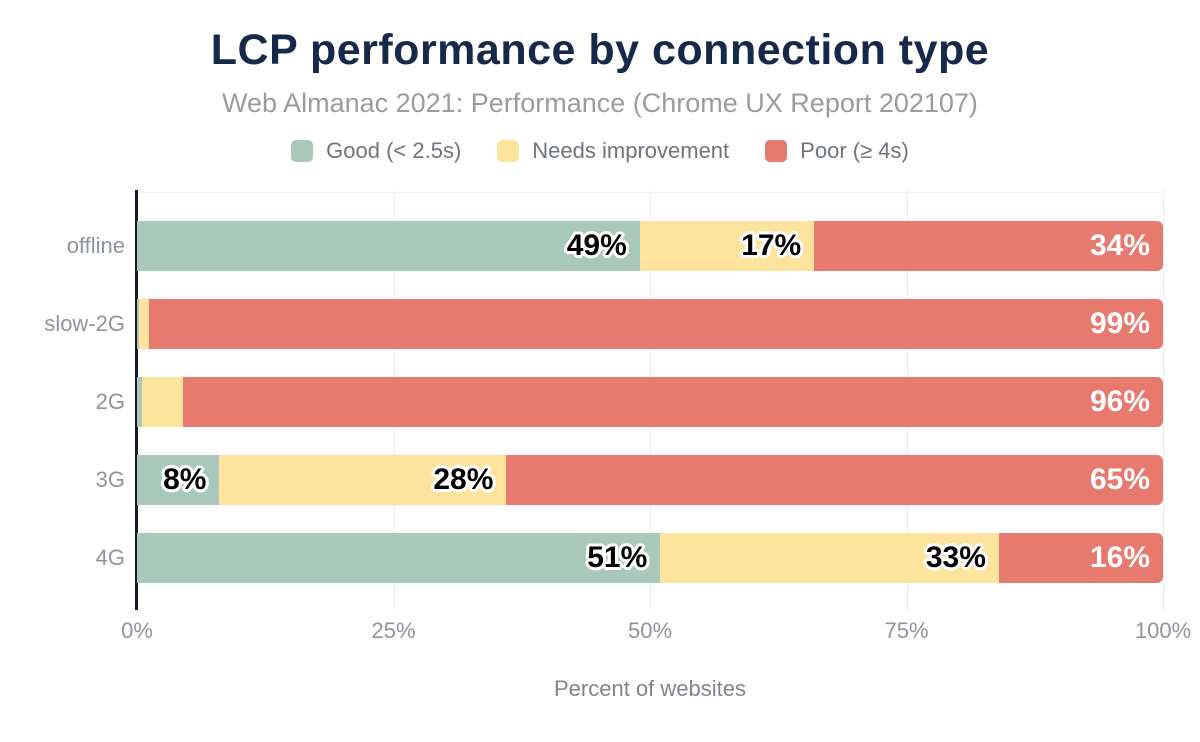 The image size is (1200, 742). I want to click on legend-label: Poor (≥ 4s), so click(854, 150).